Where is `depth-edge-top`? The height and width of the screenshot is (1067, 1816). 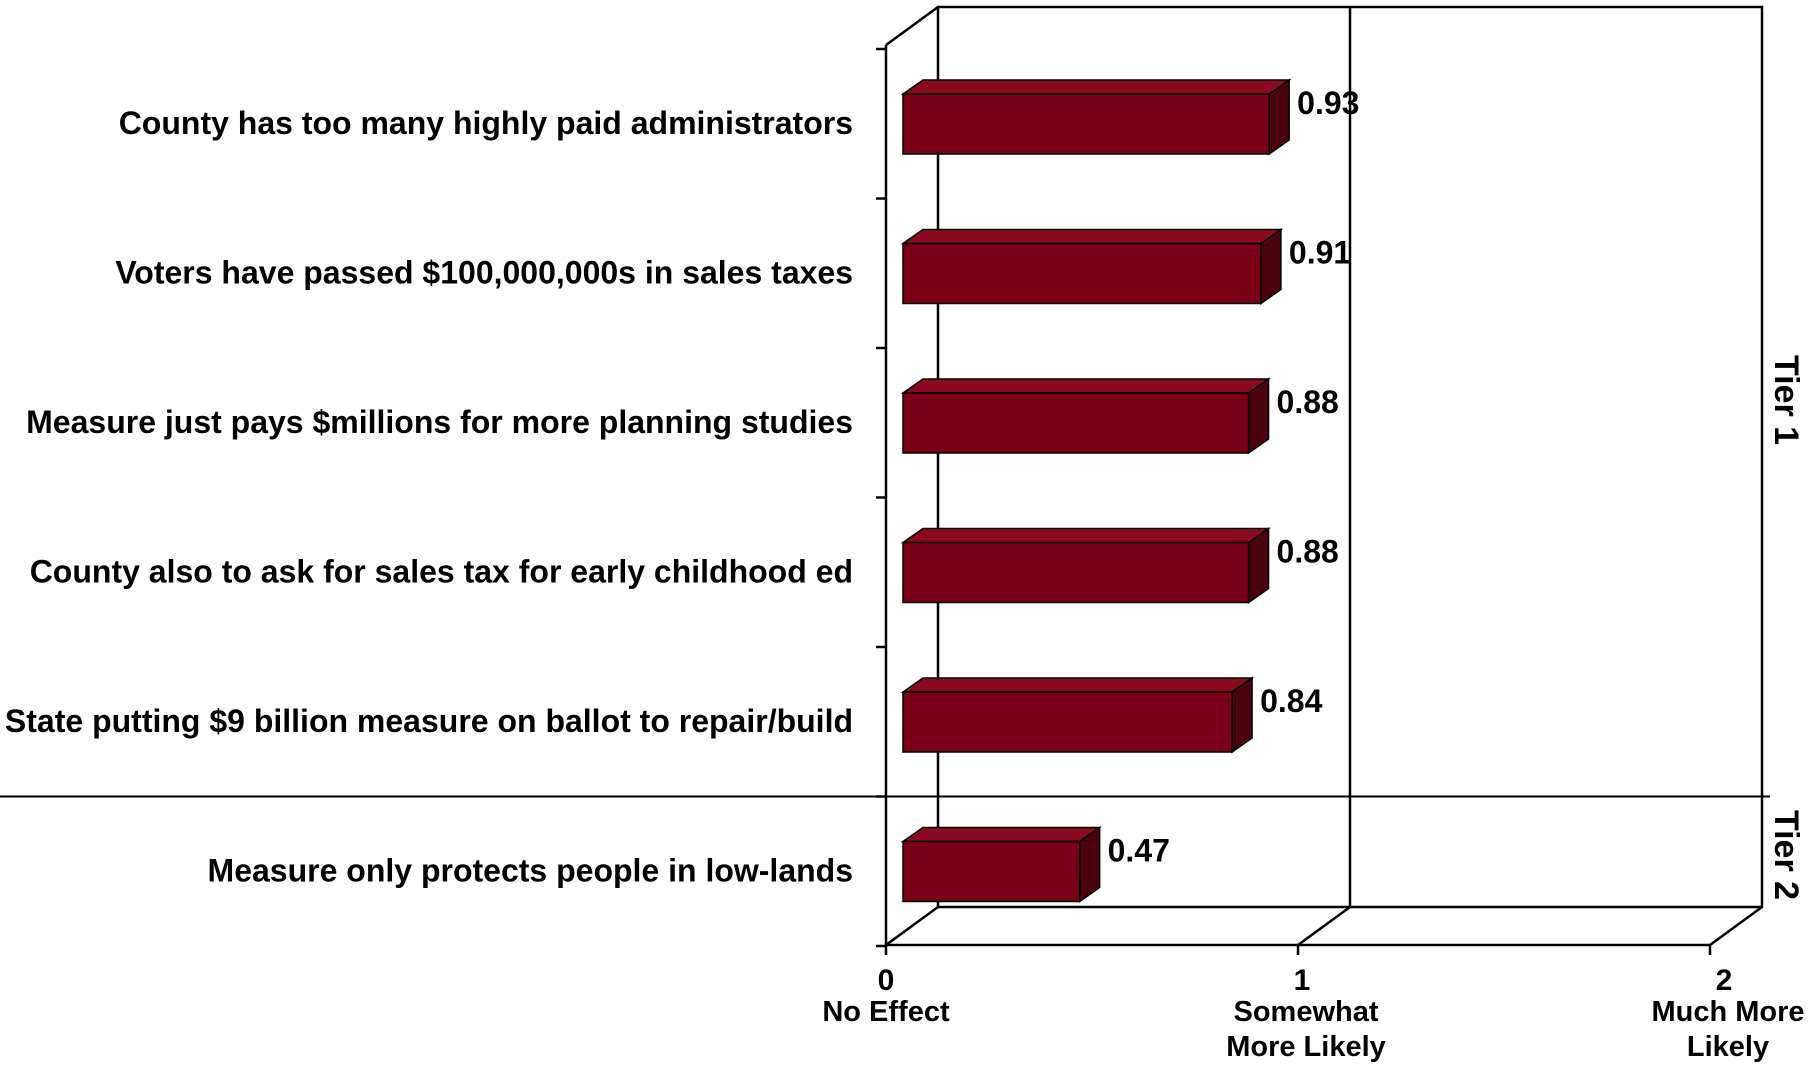
depth-edge-top is located at coordinates (912, 26).